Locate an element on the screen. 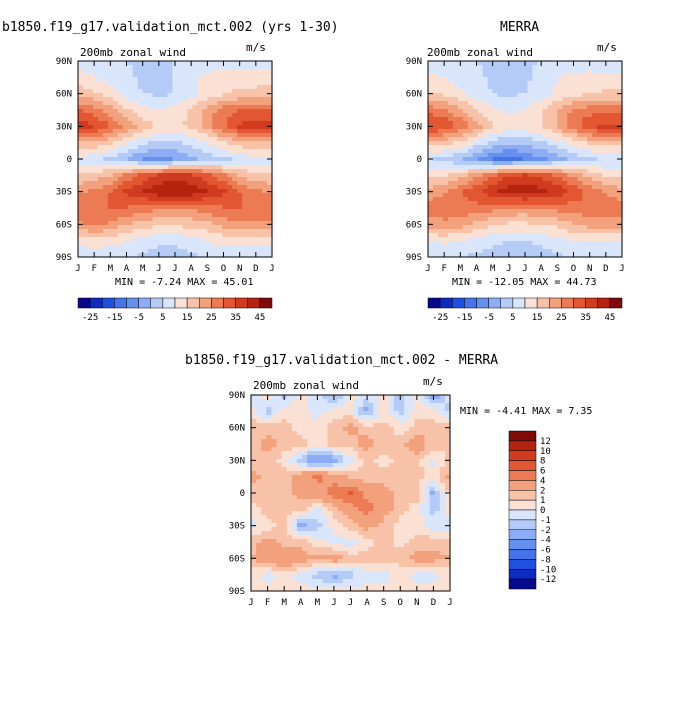  y-tick-label: 60S is located at coordinates (414, 225).